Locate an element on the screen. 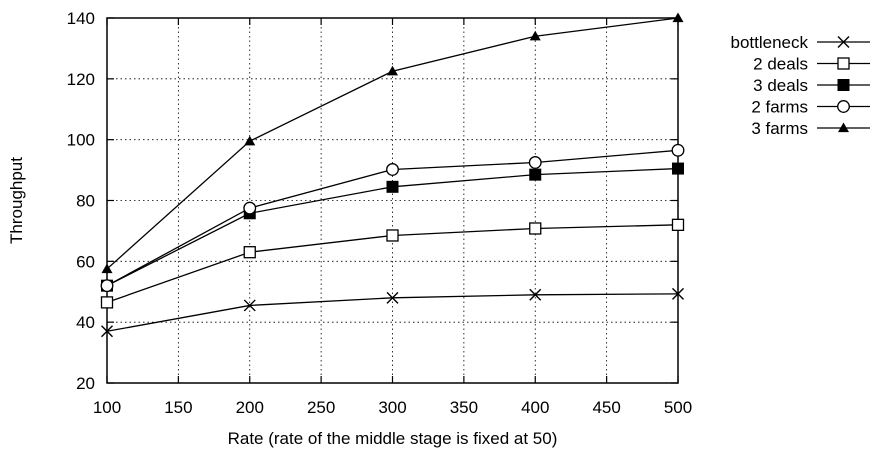 Image resolution: width=884 pixels, height=451 pixels. y-axis-label: Throughput is located at coordinates (16, 200).